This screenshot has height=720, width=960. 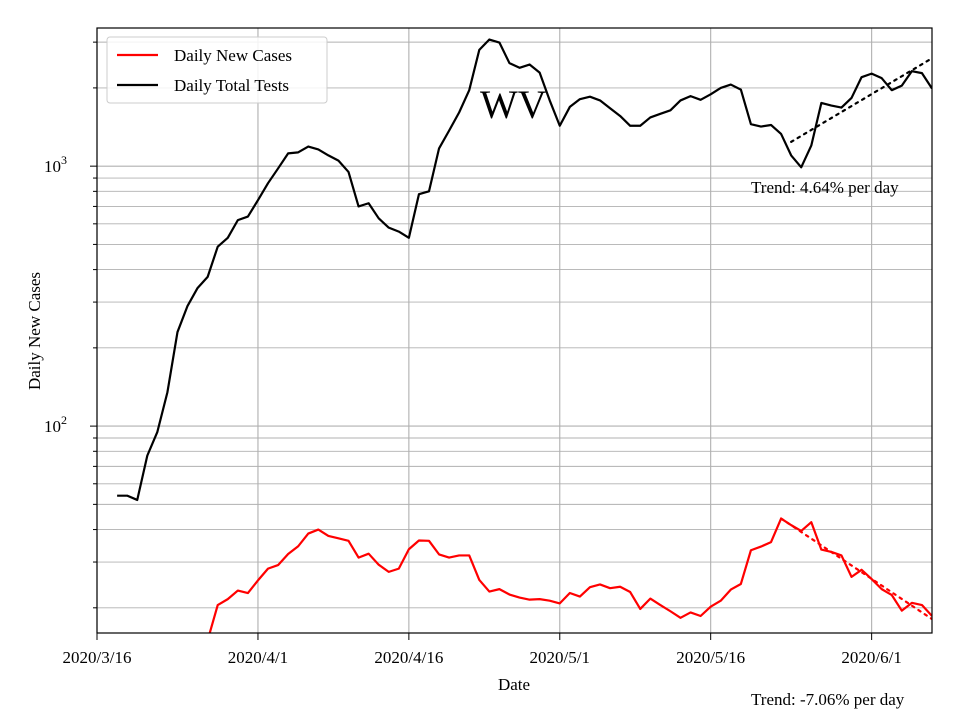 What do you see at coordinates (570, 575) in the screenshot?
I see `series-line-daily-new-cases` at bounding box center [570, 575].